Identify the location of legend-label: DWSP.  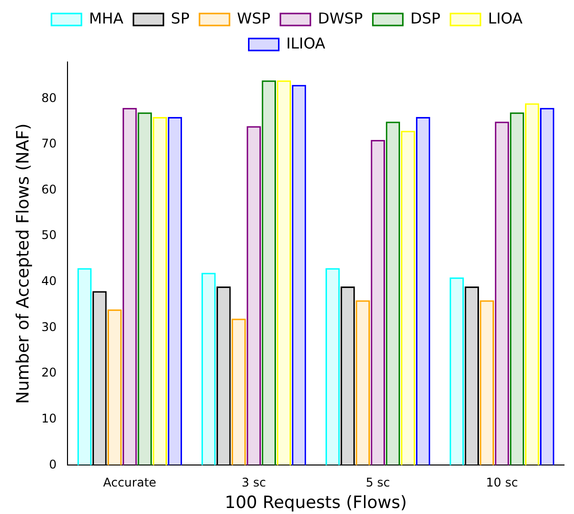
(340, 18).